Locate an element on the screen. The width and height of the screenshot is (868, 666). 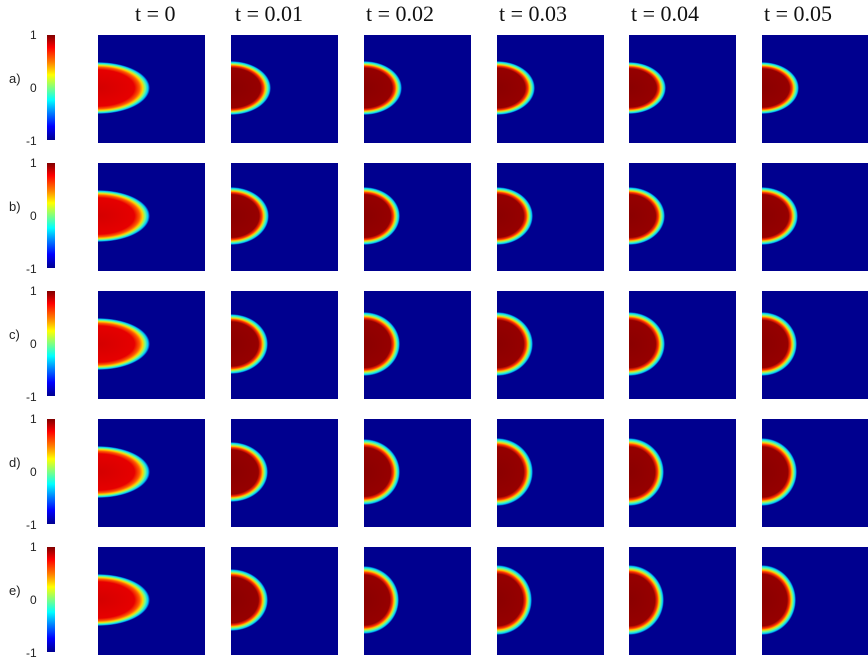
column-title-t2: t = 0.02 is located at coordinates (400, 13).